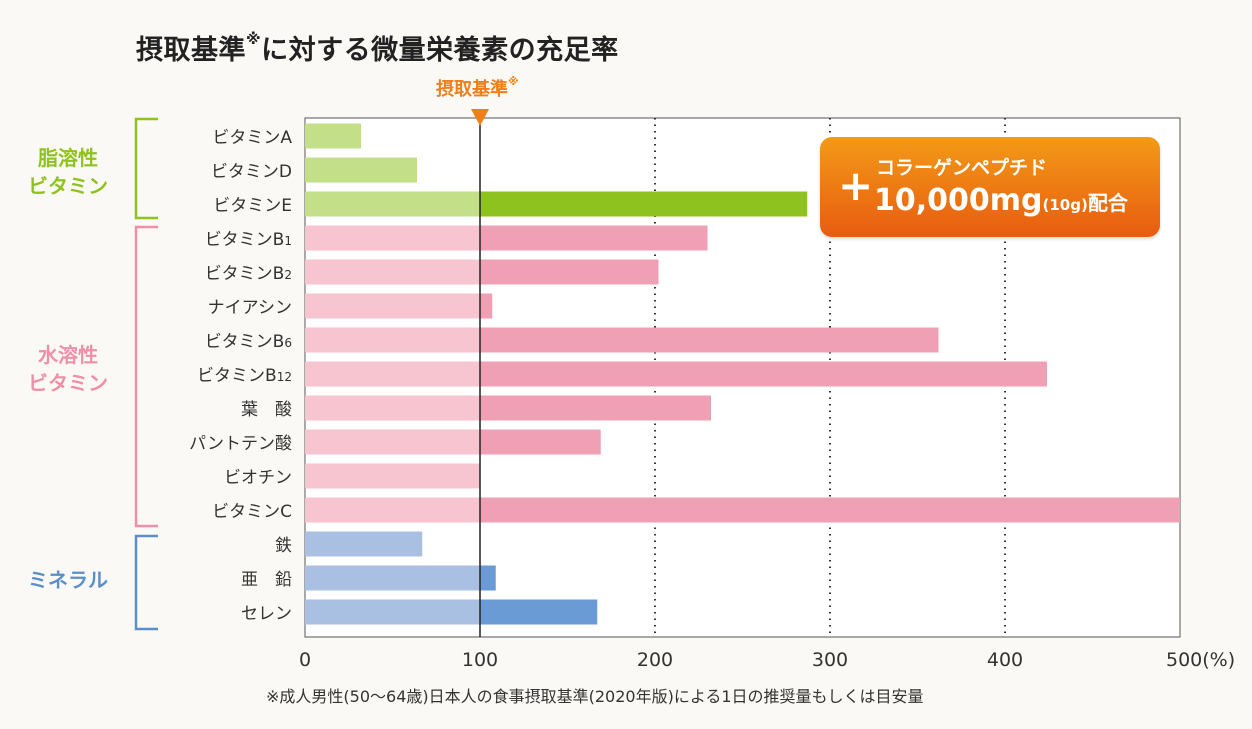 Image resolution: width=1252 pixels, height=729 pixels. Describe the element at coordinates (191, 50) in the screenshot. I see `title-main: 摂取基準` at that location.